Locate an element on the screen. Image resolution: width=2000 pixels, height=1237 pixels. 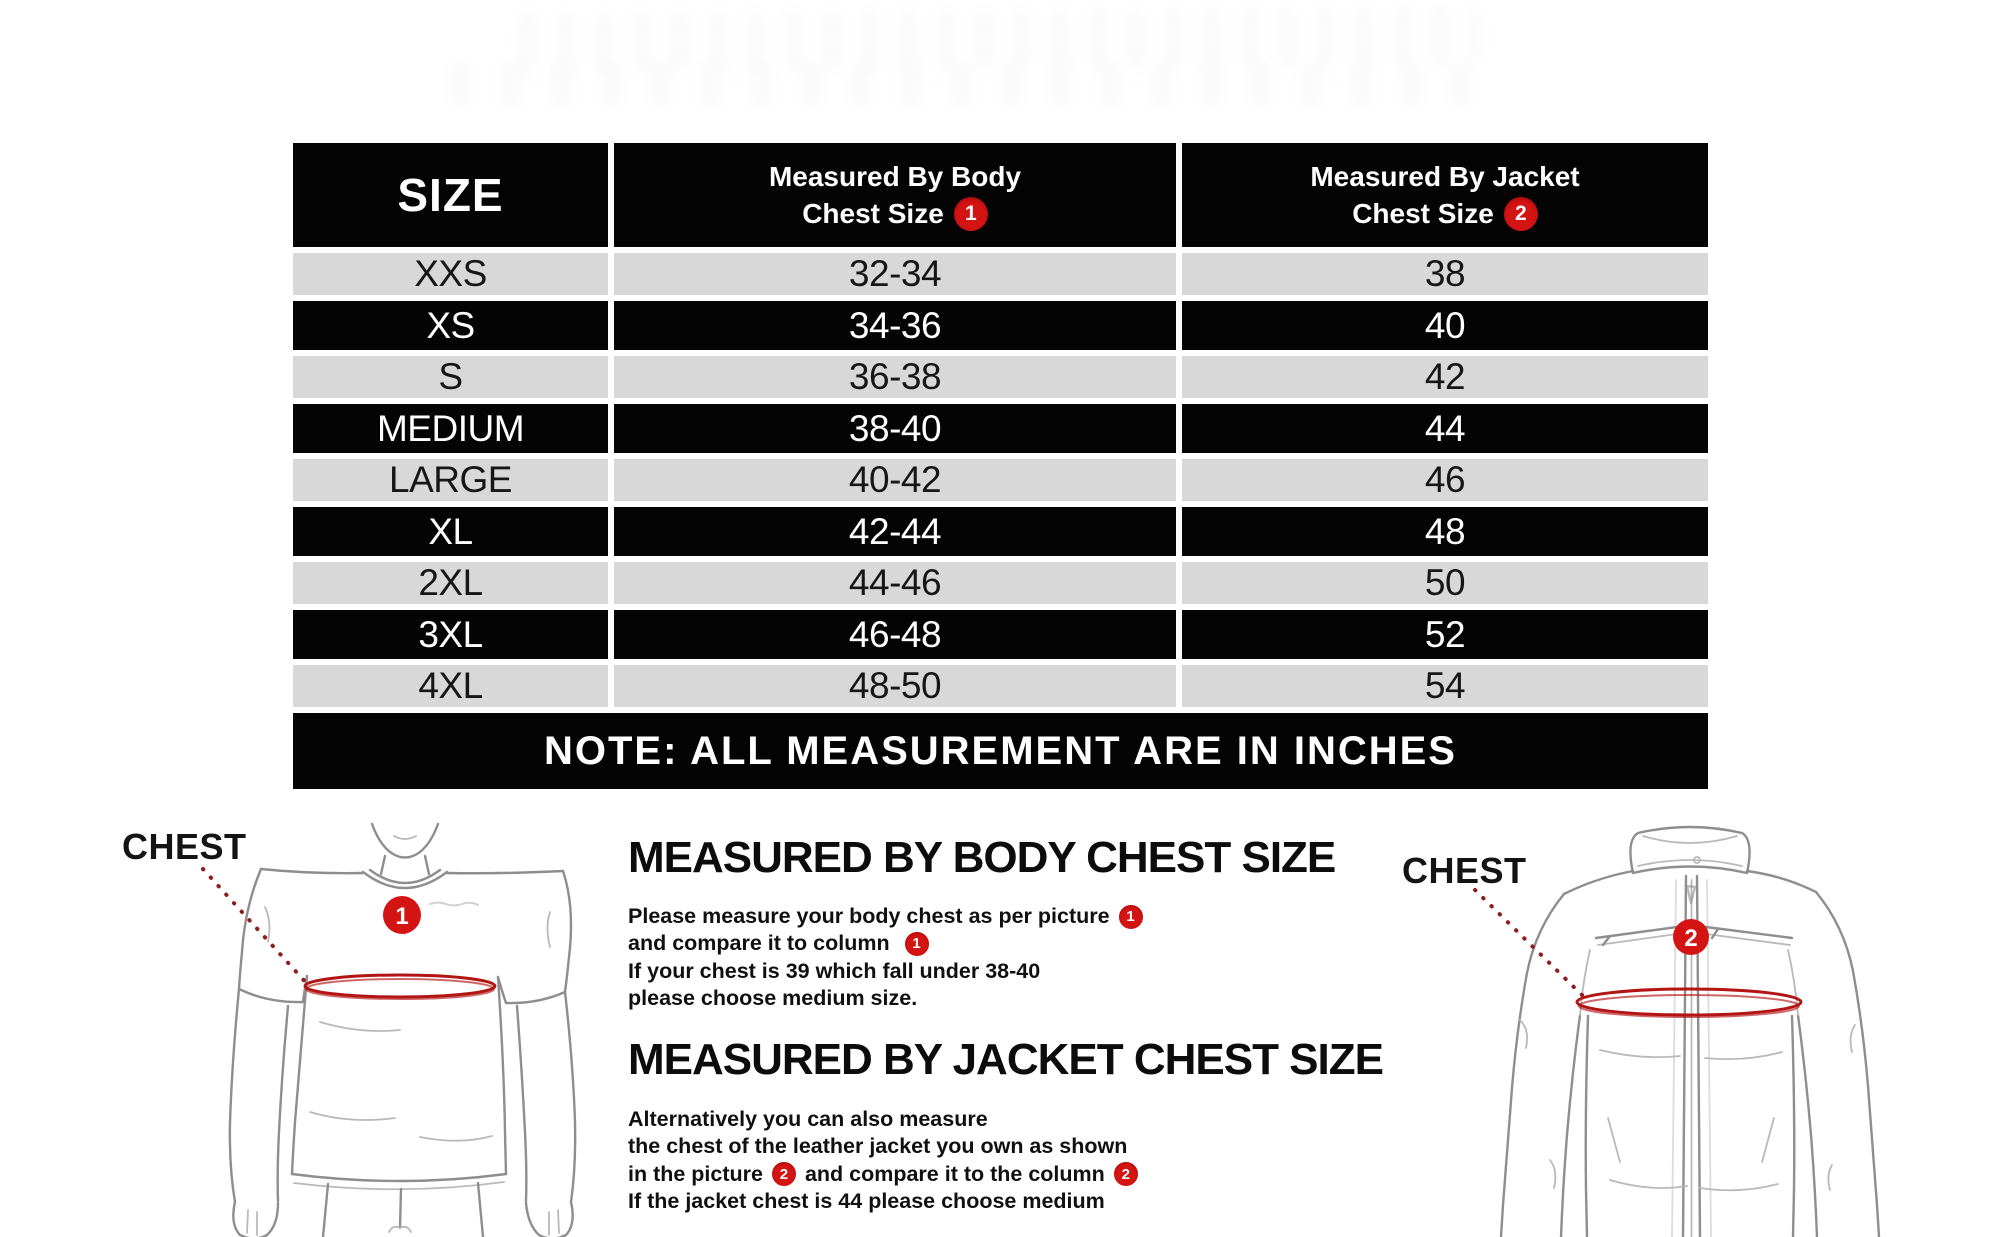
table-cell-size: LARGE is located at coordinates (450, 480).